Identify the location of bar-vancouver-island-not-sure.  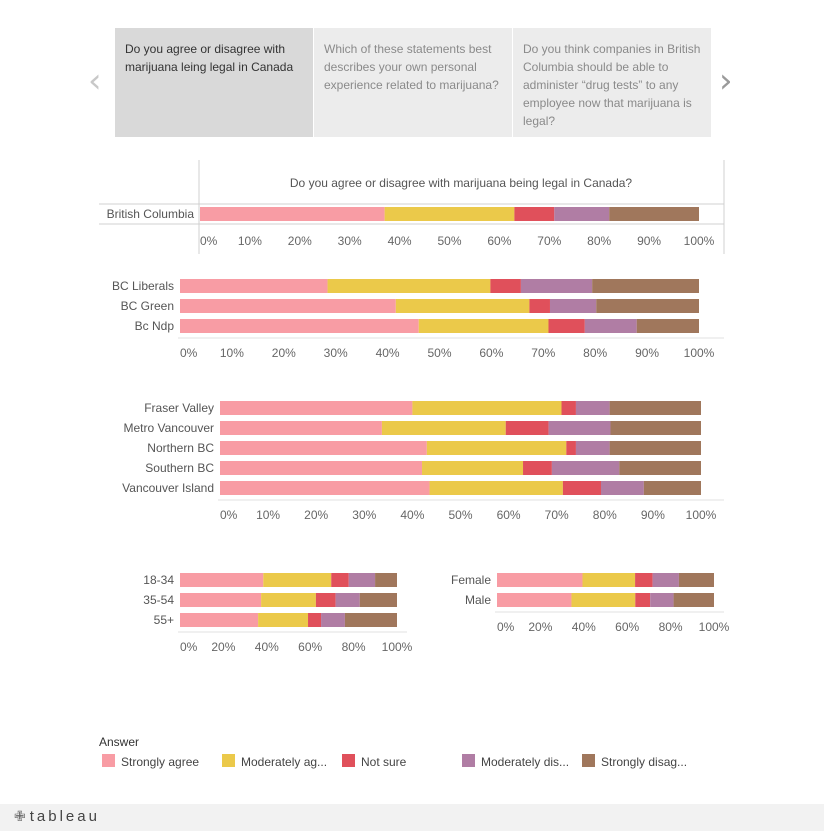
(581, 488).